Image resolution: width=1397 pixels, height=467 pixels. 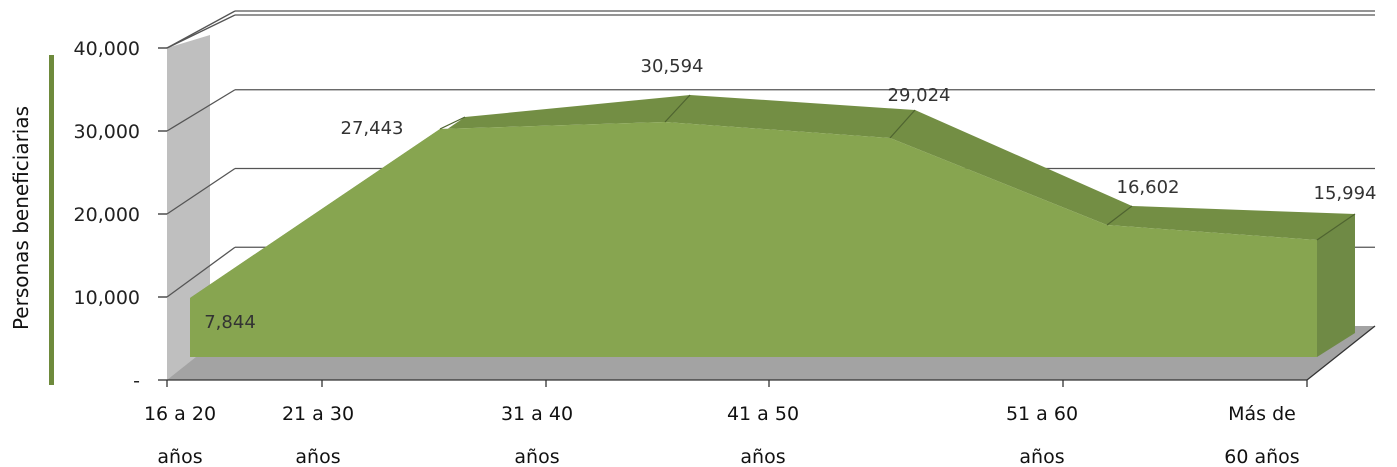 I want to click on data-label: 15,994, so click(x=1345, y=193).